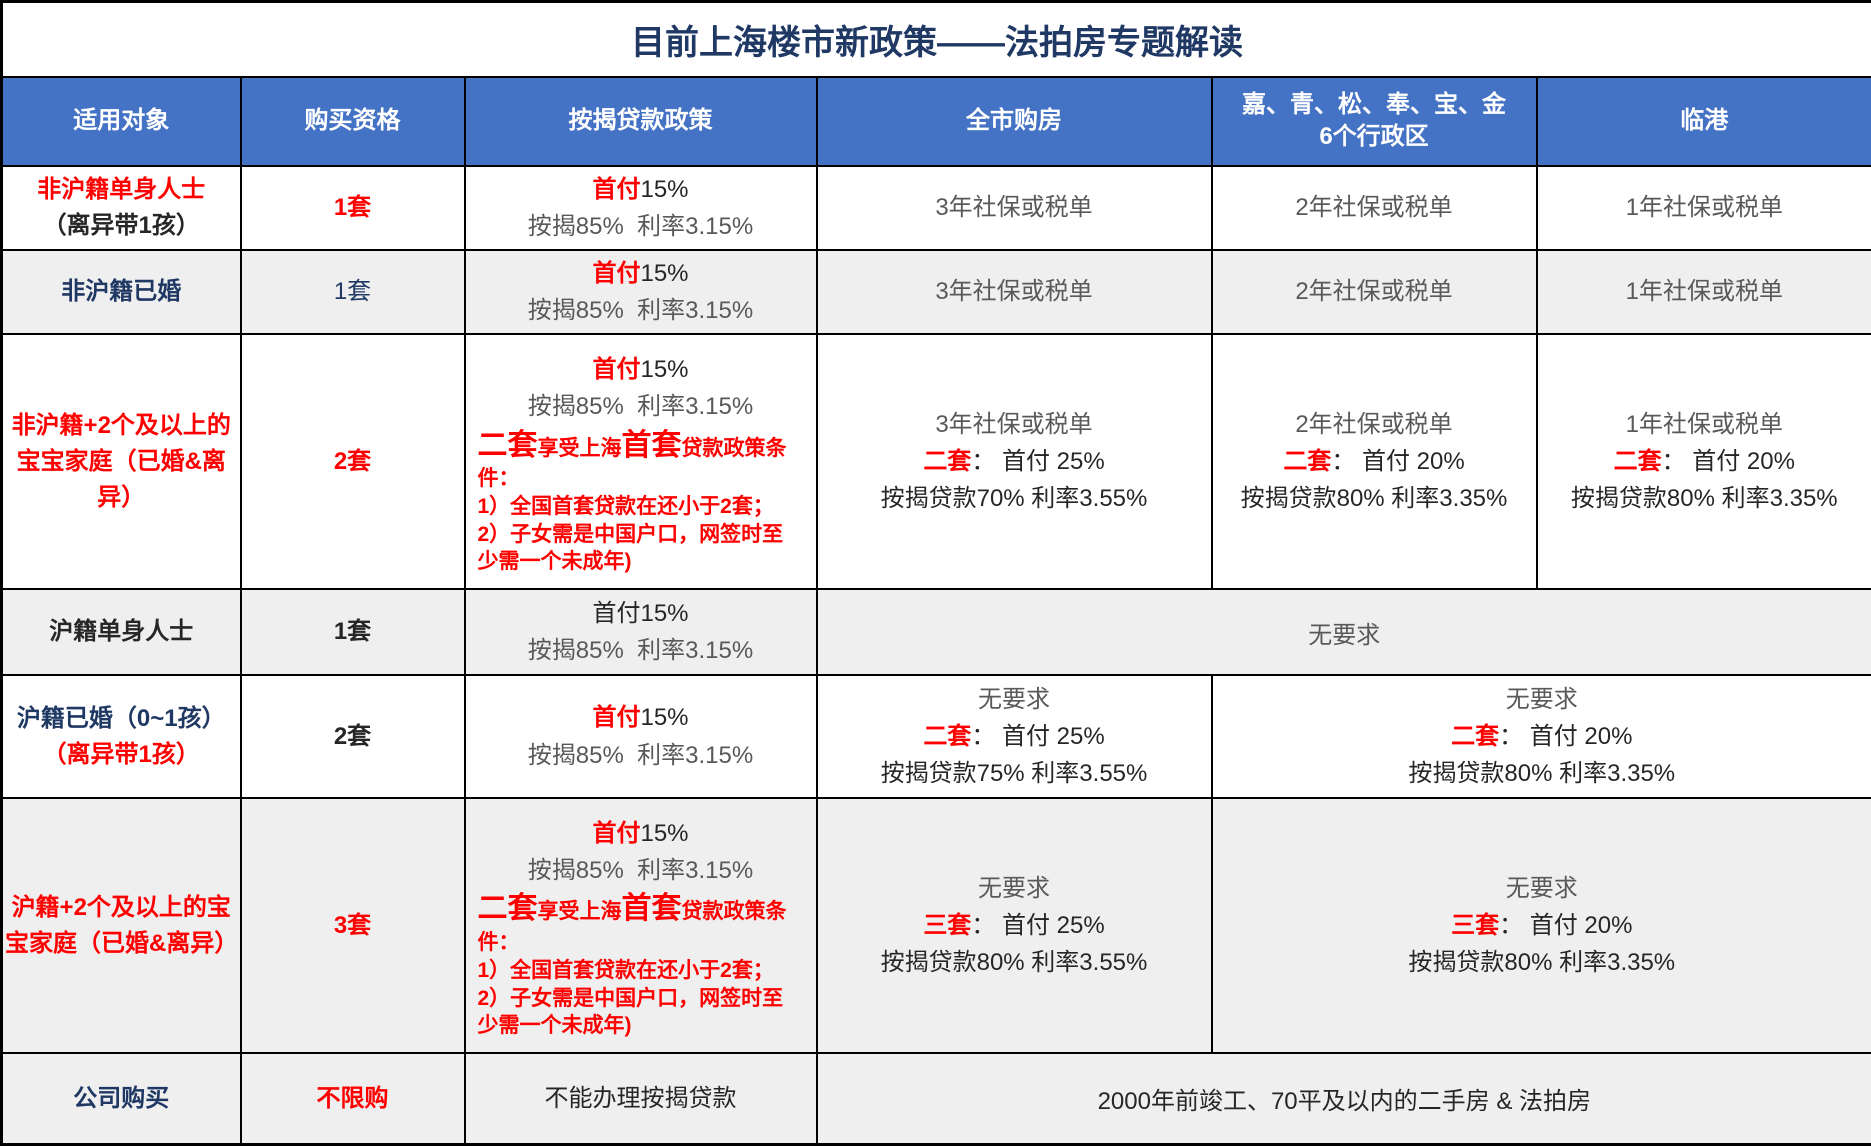 The width and height of the screenshot is (1871, 1146). I want to click on applicable-label: 沪籍+2个及以上的宝宝家庭（已婚&离异）, so click(121, 926).